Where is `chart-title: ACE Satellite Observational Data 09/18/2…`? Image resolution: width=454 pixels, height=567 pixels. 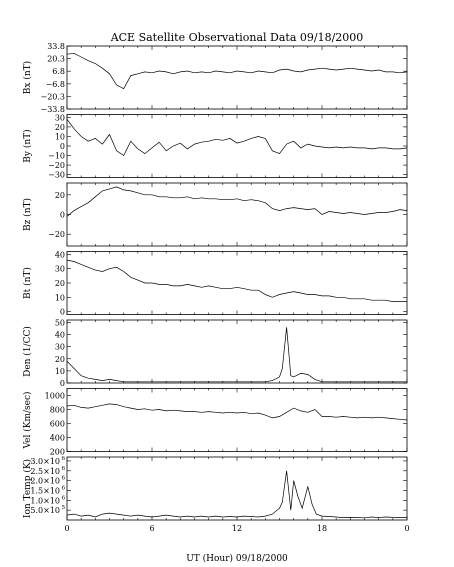
chart-title: ACE Satellite Observational Data 09/18/2… is located at coordinates (237, 37).